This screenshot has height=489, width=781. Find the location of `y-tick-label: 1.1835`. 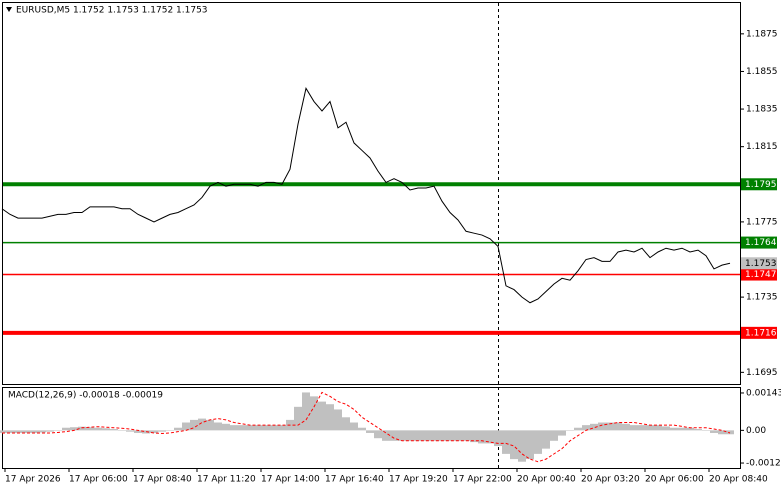

y-tick-label: 1.1835 is located at coordinates (762, 110).